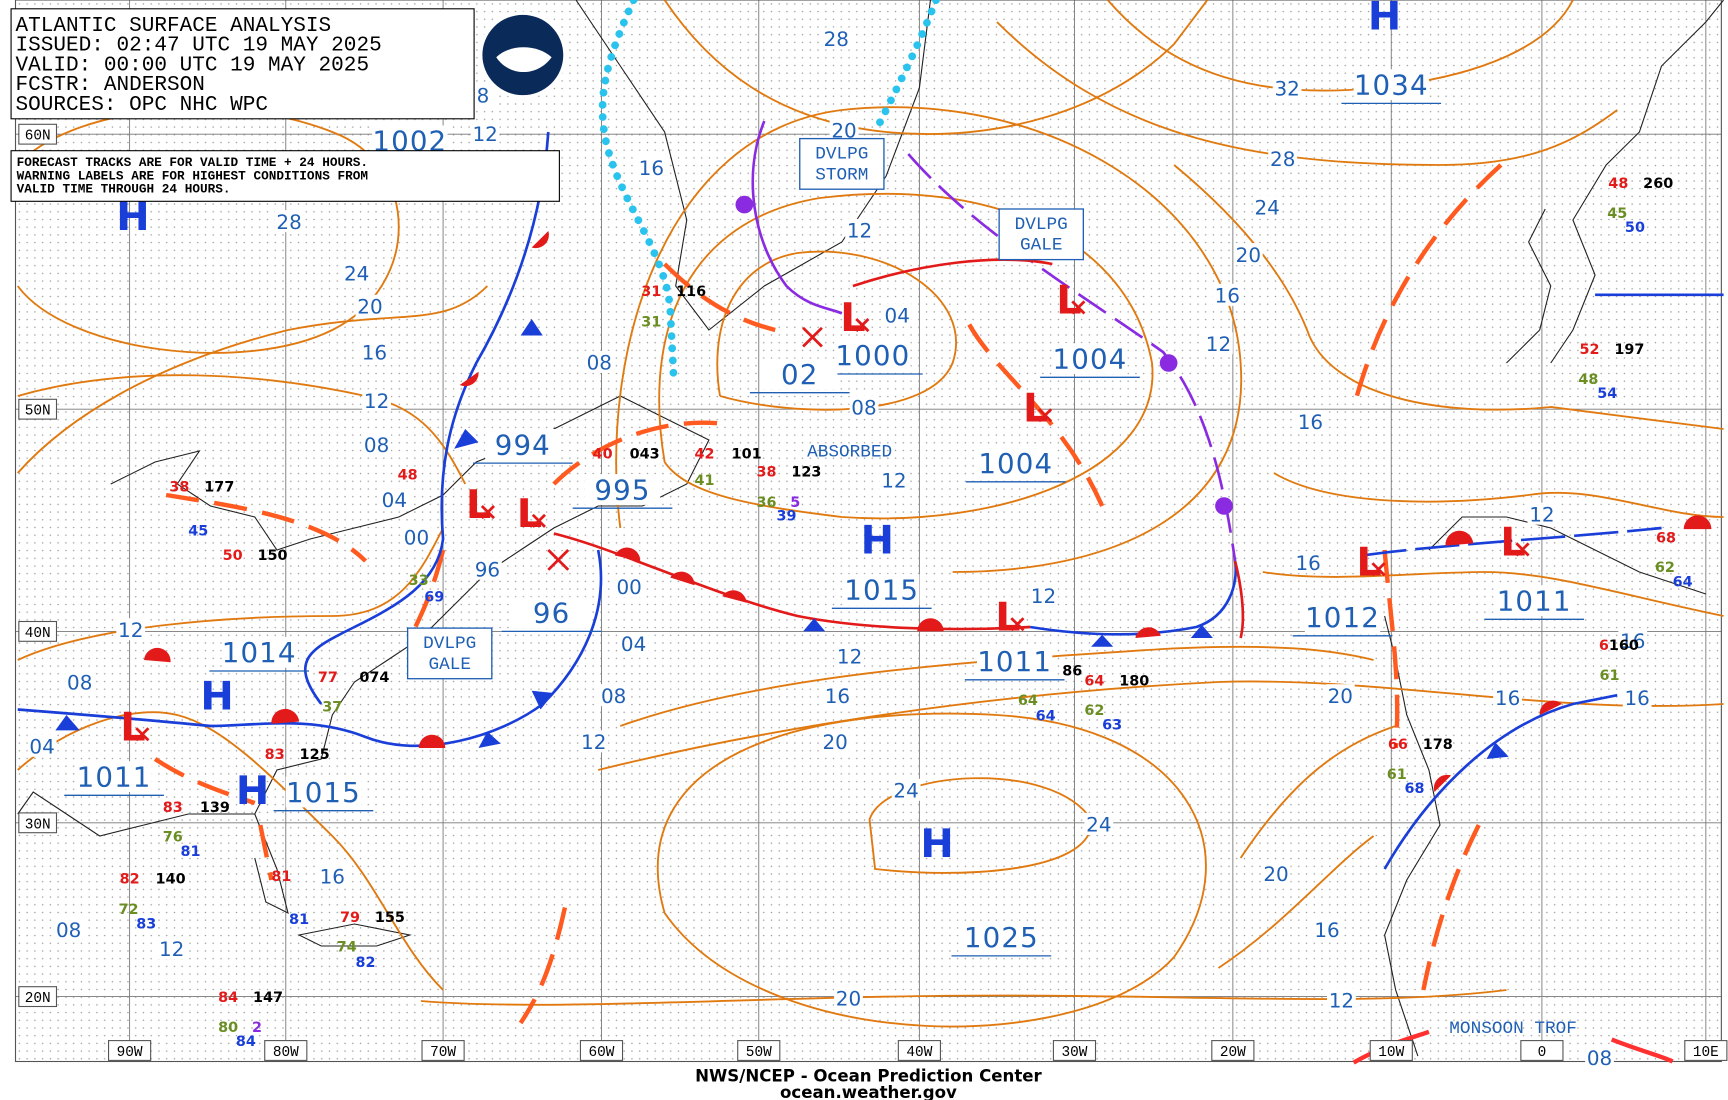 This screenshot has width=1728, height=1100. What do you see at coordinates (1637, 182) in the screenshot?
I see `scandinavia-coast` at bounding box center [1637, 182].